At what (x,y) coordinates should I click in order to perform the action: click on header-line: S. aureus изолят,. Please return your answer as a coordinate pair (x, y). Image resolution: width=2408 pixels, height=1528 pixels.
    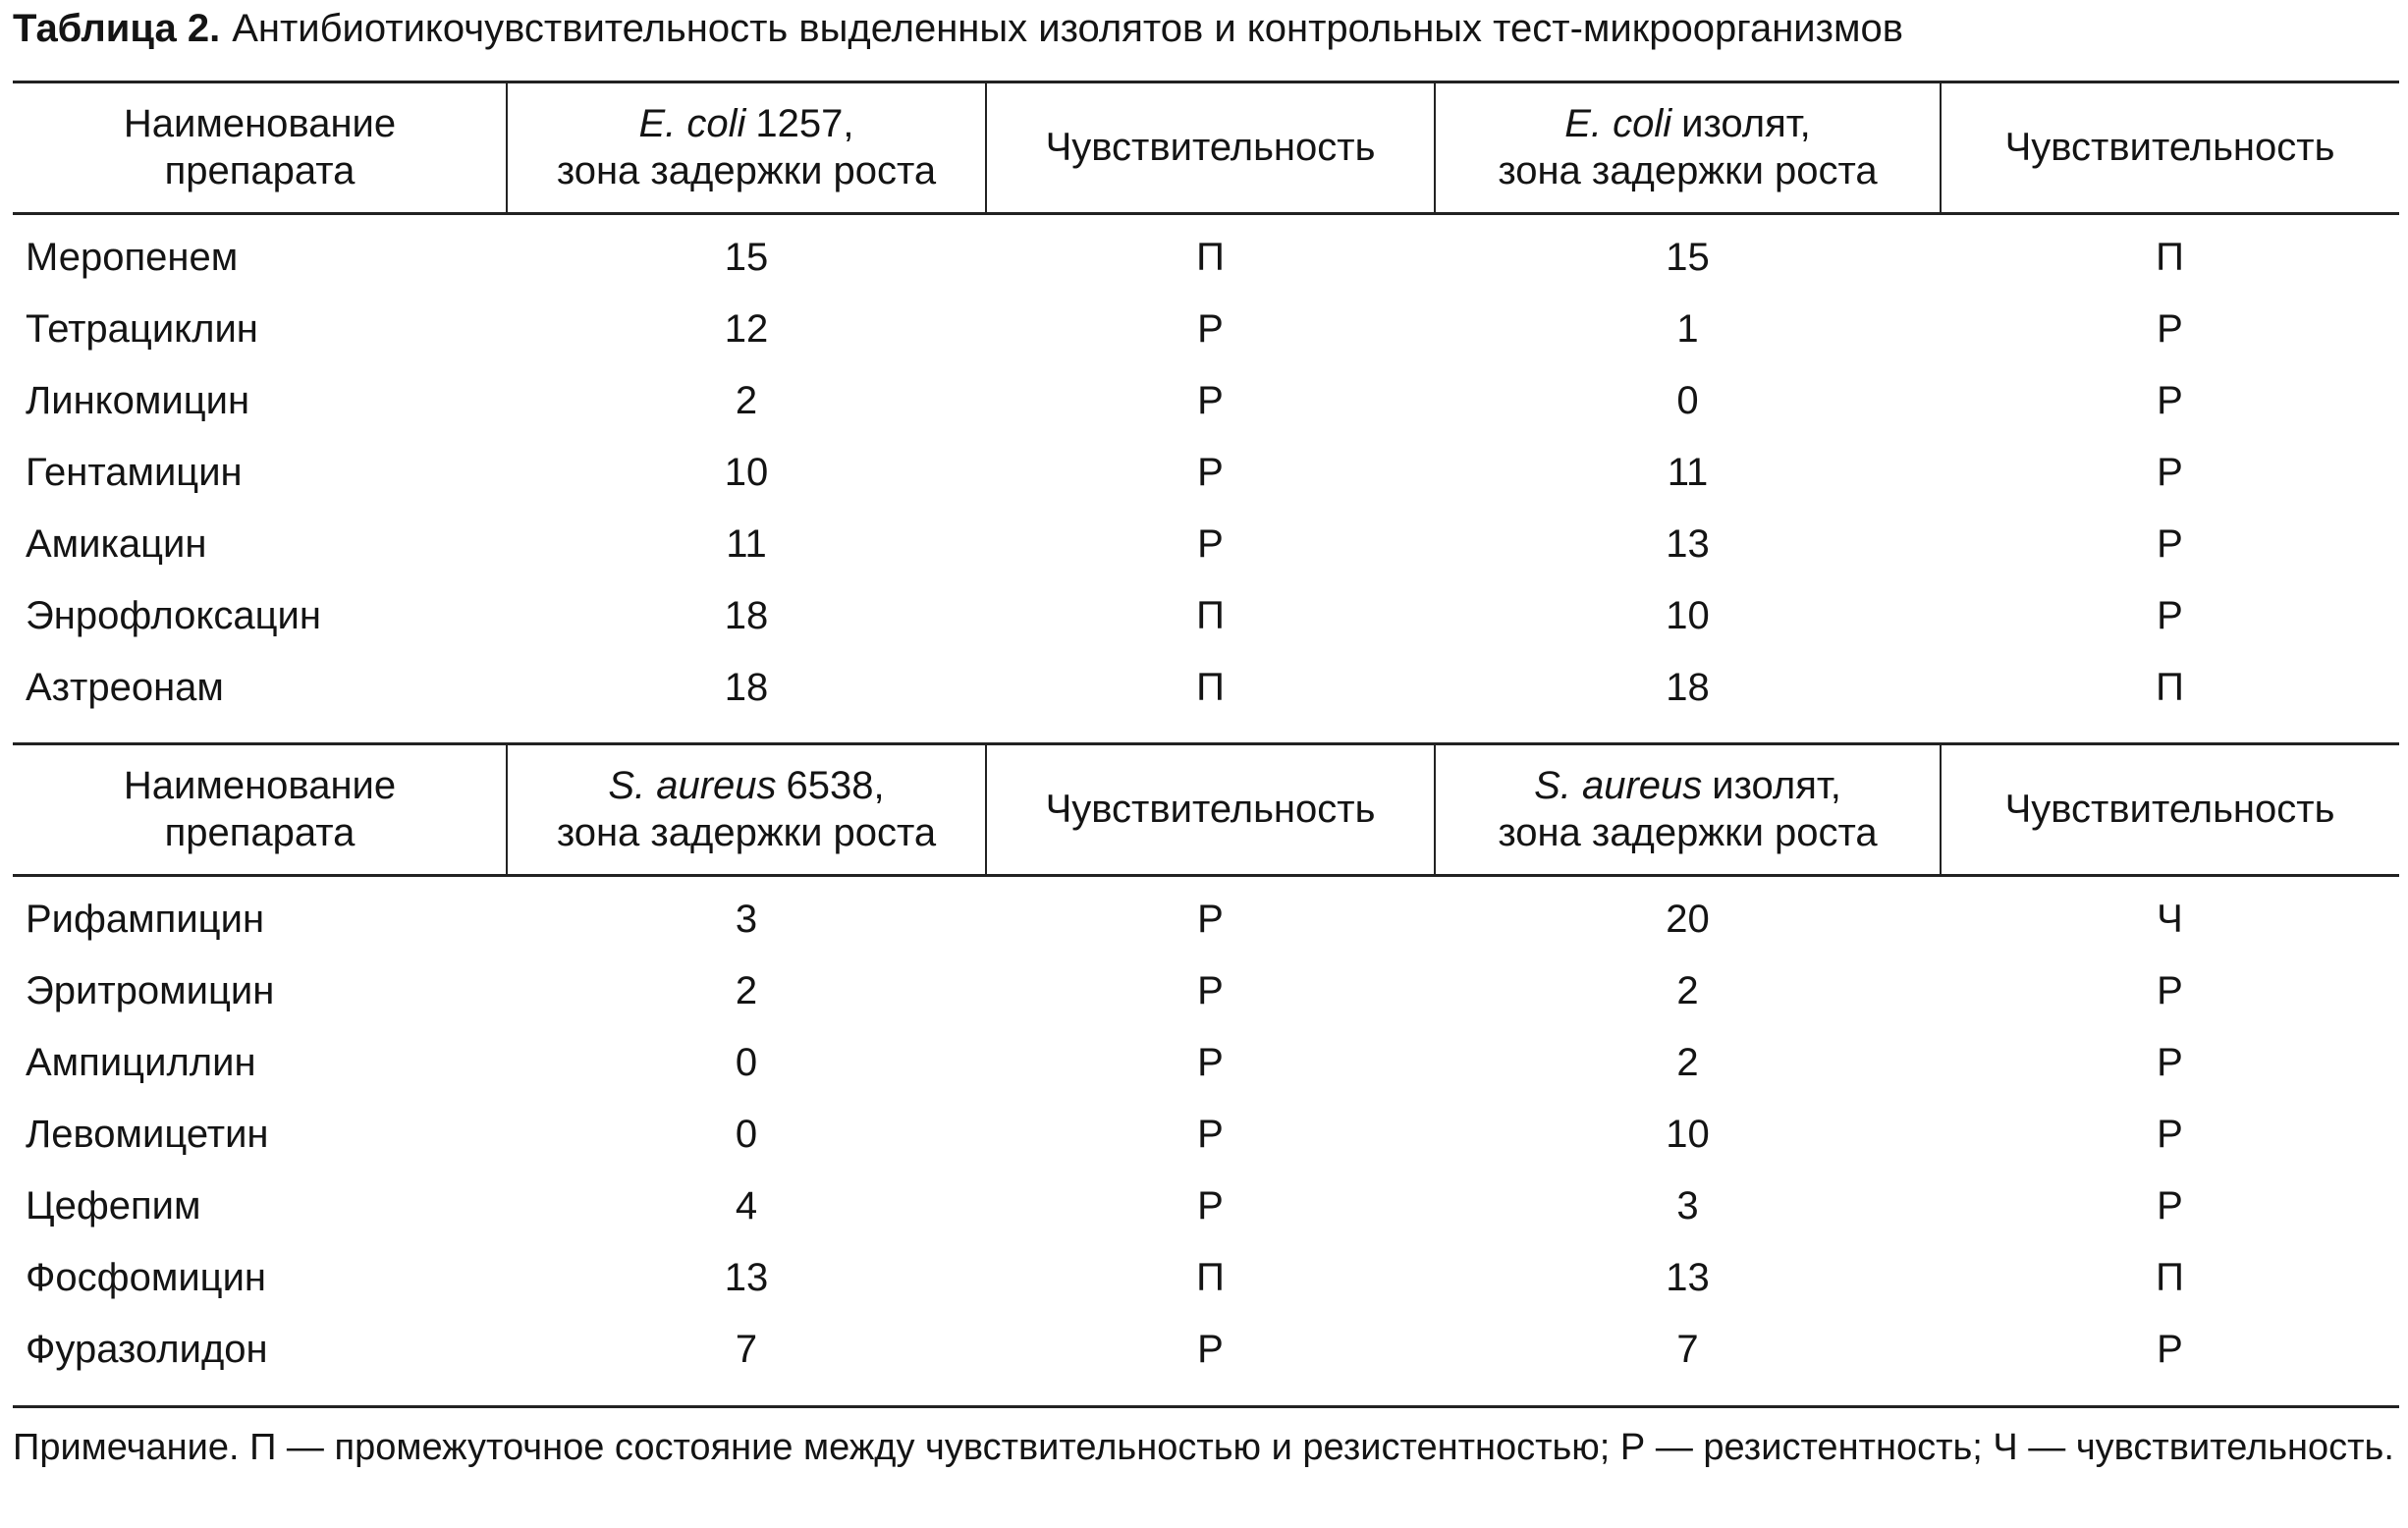
    Looking at the image, I should click on (1688, 785).